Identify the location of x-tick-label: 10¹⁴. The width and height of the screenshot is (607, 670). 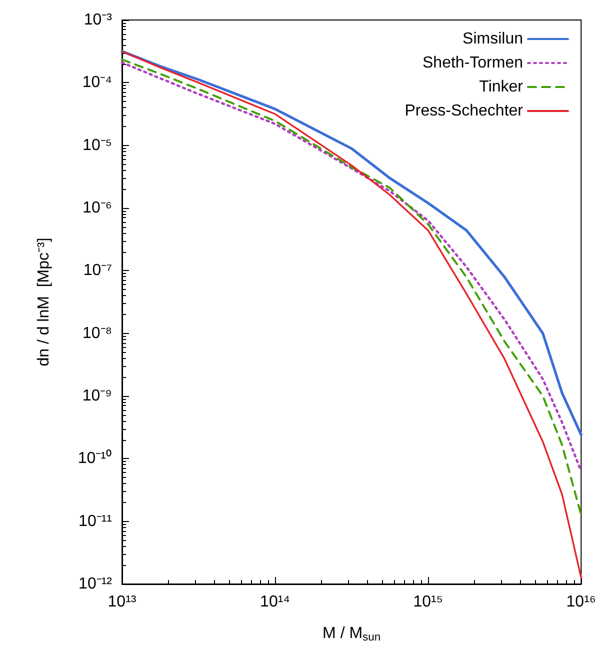
(275, 602).